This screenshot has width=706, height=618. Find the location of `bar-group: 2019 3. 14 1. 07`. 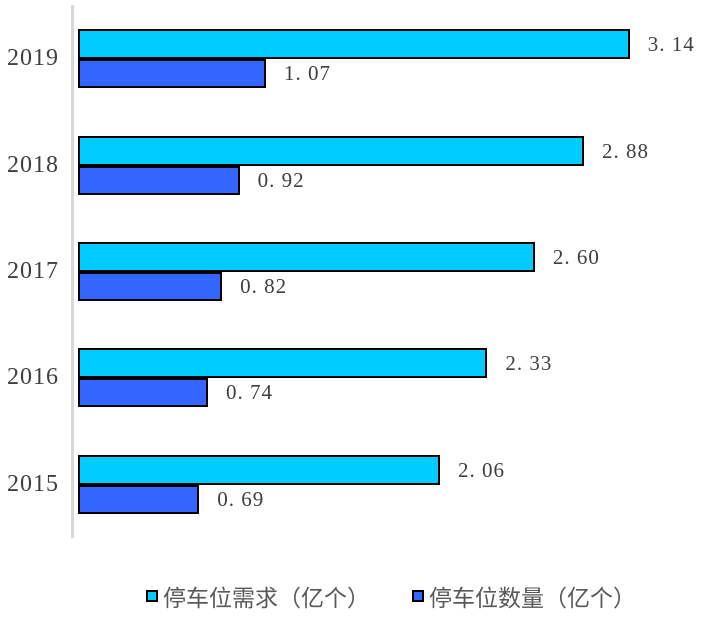

bar-group: 2019 3. 14 1. 07 is located at coordinates (353, 58).